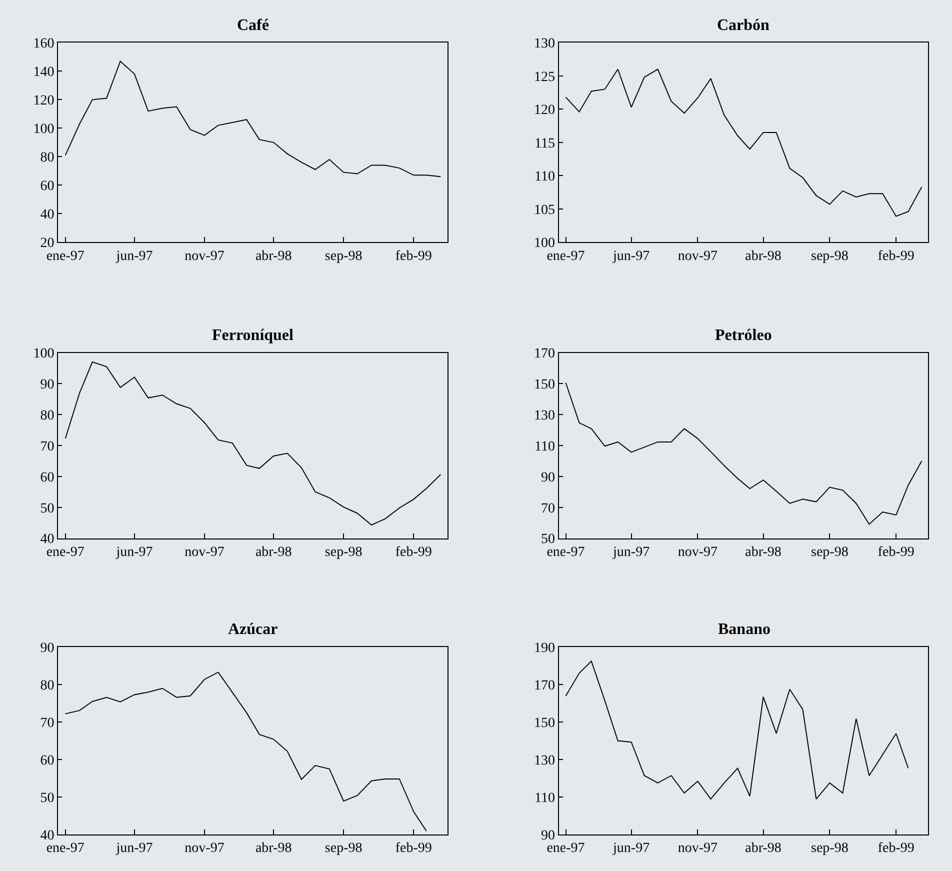 The height and width of the screenshot is (871, 952). Describe the element at coordinates (43, 44) in the screenshot. I see `y-tick-label: 160` at that location.